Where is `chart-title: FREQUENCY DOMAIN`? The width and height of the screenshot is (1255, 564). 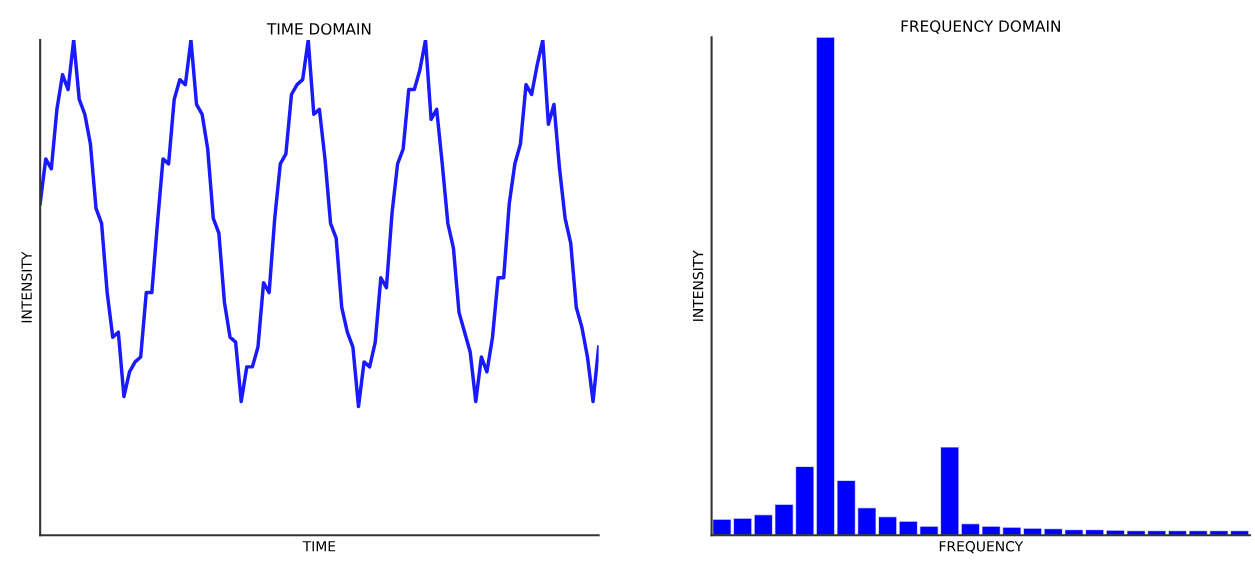
chart-title: FREQUENCY DOMAIN is located at coordinates (980, 27).